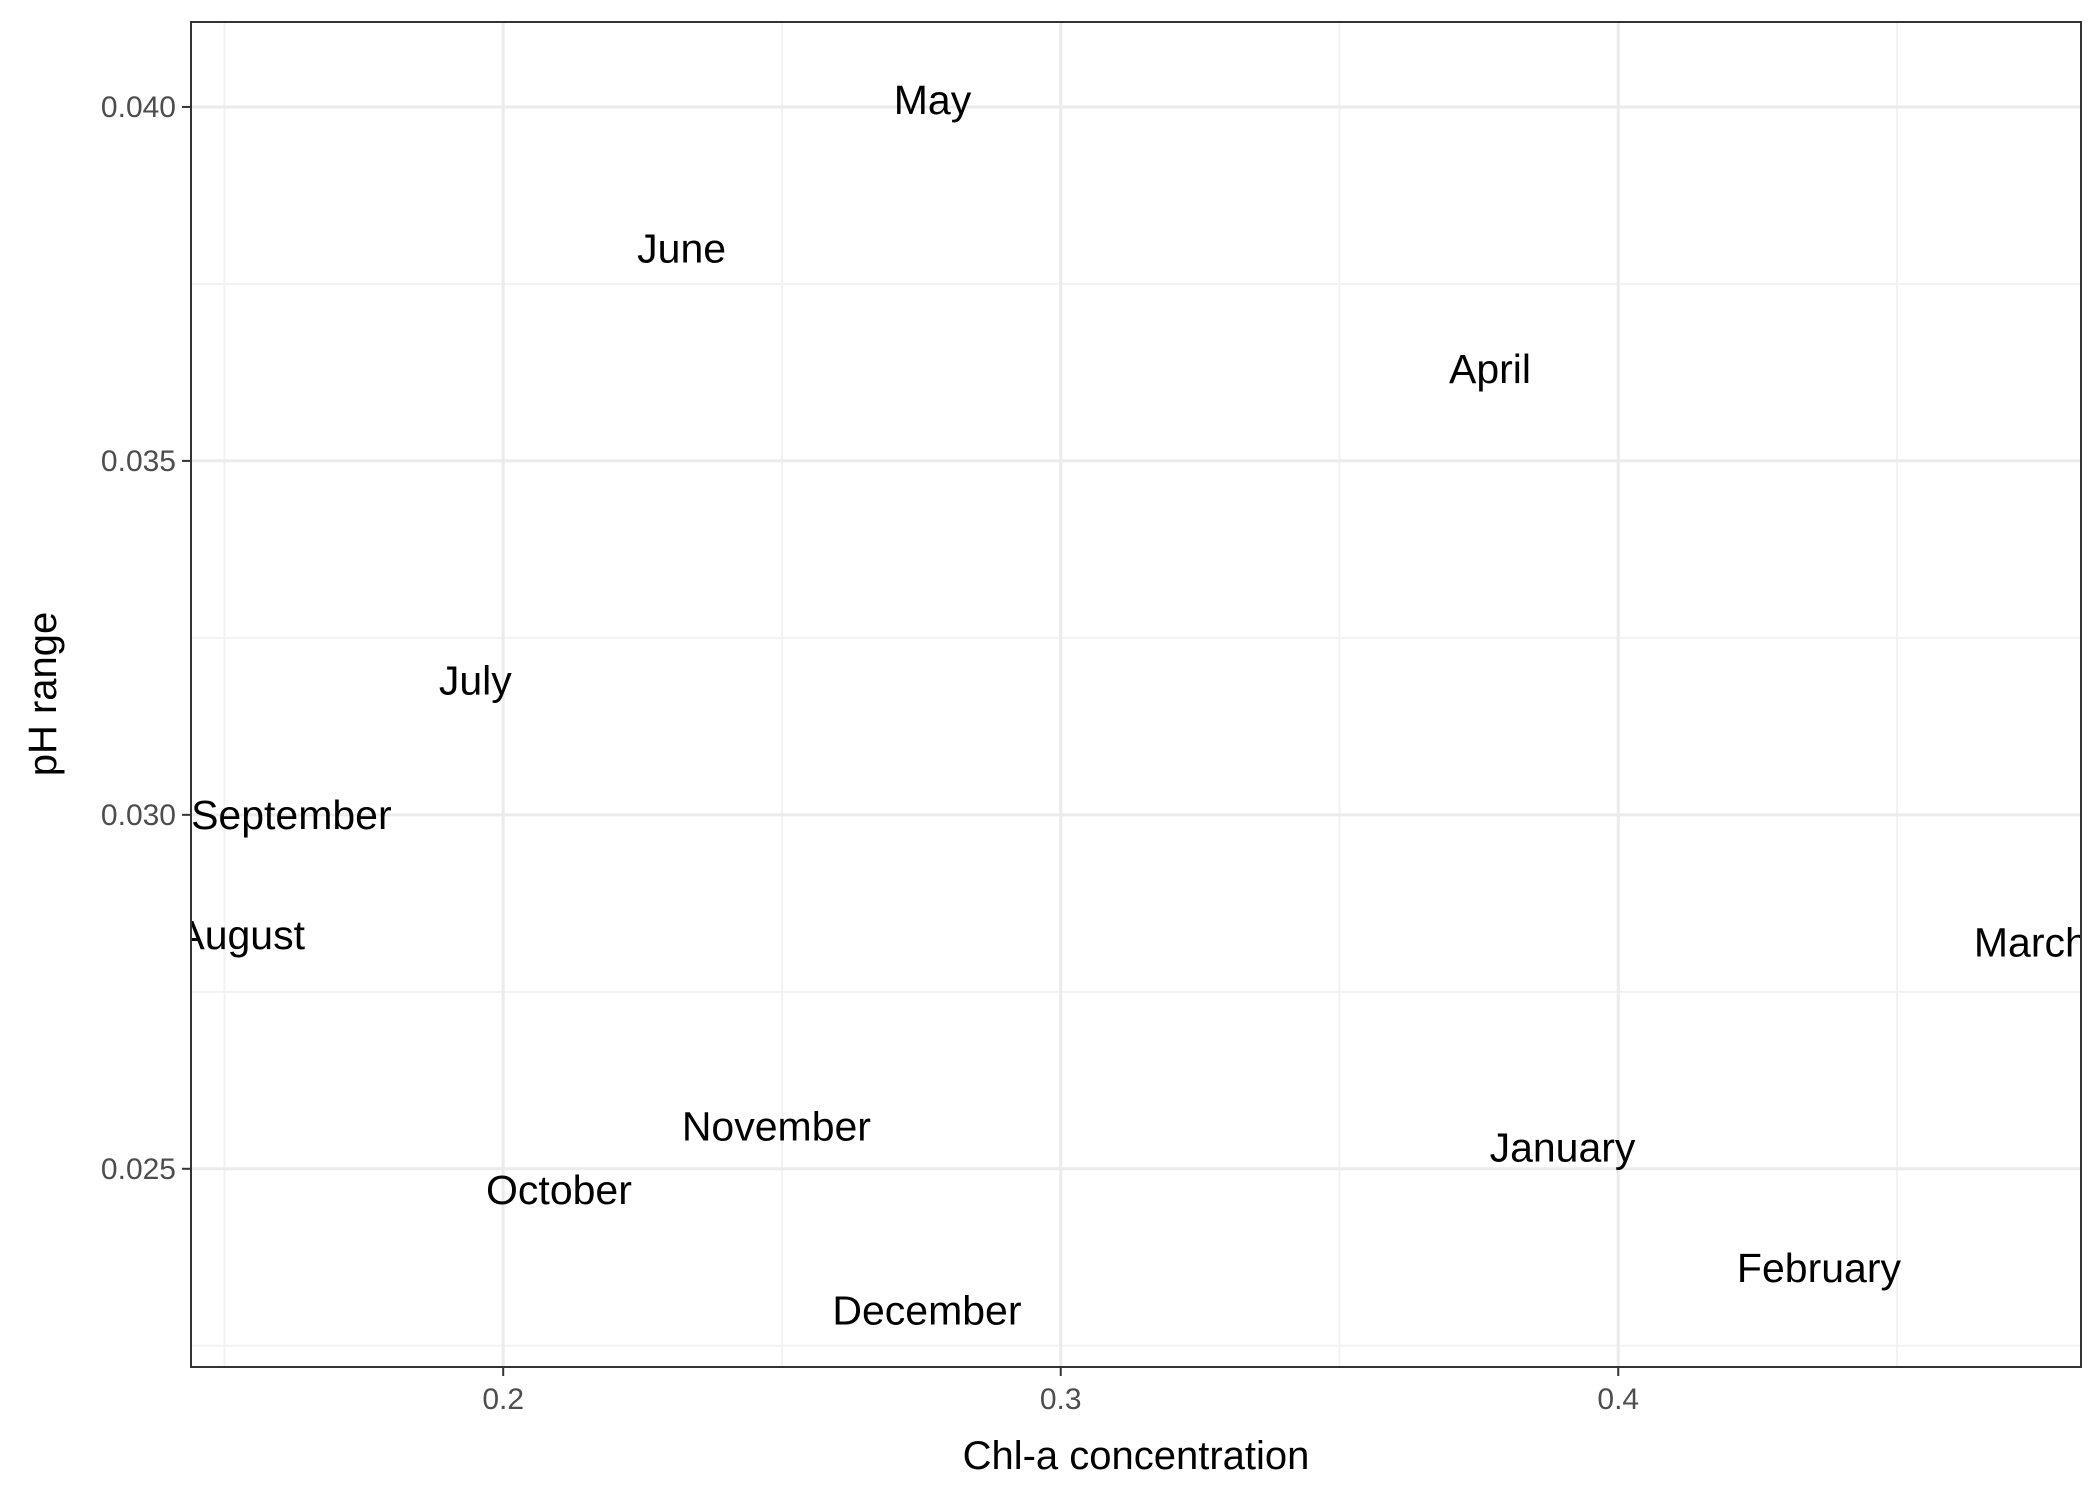  Describe the element at coordinates (241, 935) in the screenshot. I see `point-label-august: August` at that location.